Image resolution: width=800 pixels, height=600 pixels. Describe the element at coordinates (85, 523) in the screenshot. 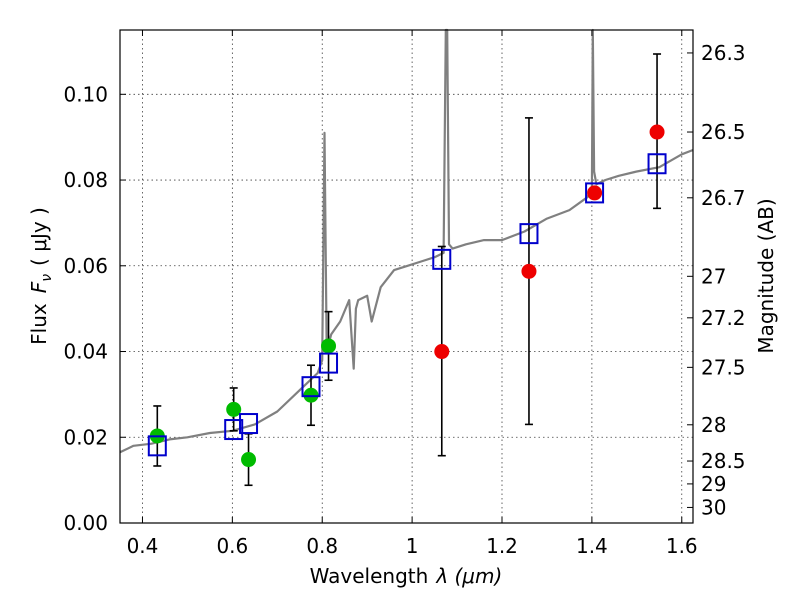

I see `y-tick-label: 0.00` at that location.